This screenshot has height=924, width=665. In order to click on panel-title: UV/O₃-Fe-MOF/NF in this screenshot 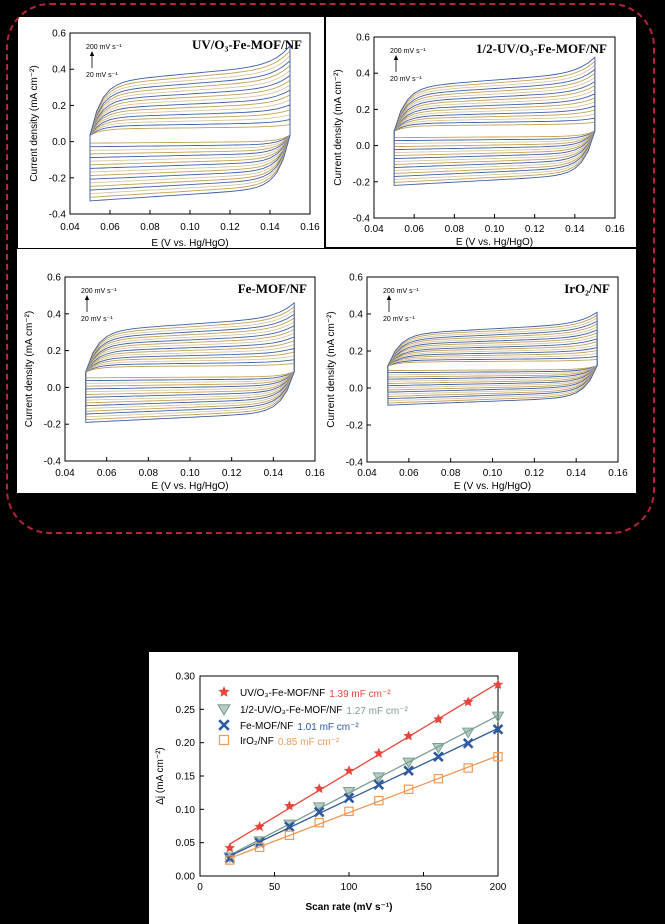, I will do `click(247, 44)`.